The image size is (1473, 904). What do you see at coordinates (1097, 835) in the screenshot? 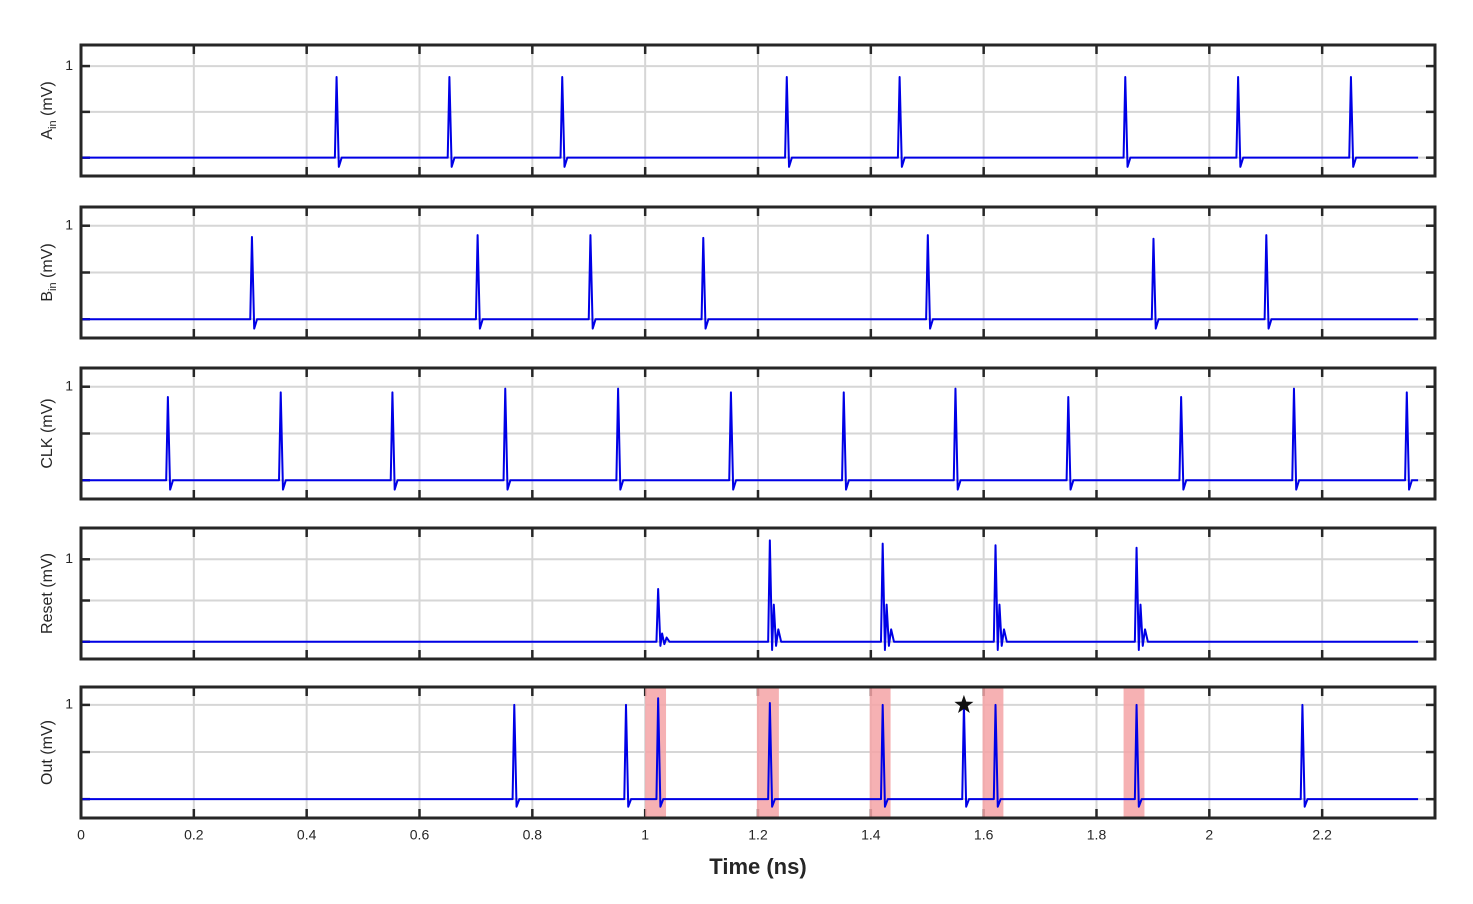
I see `x-tick-label: 1.8` at bounding box center [1097, 835].